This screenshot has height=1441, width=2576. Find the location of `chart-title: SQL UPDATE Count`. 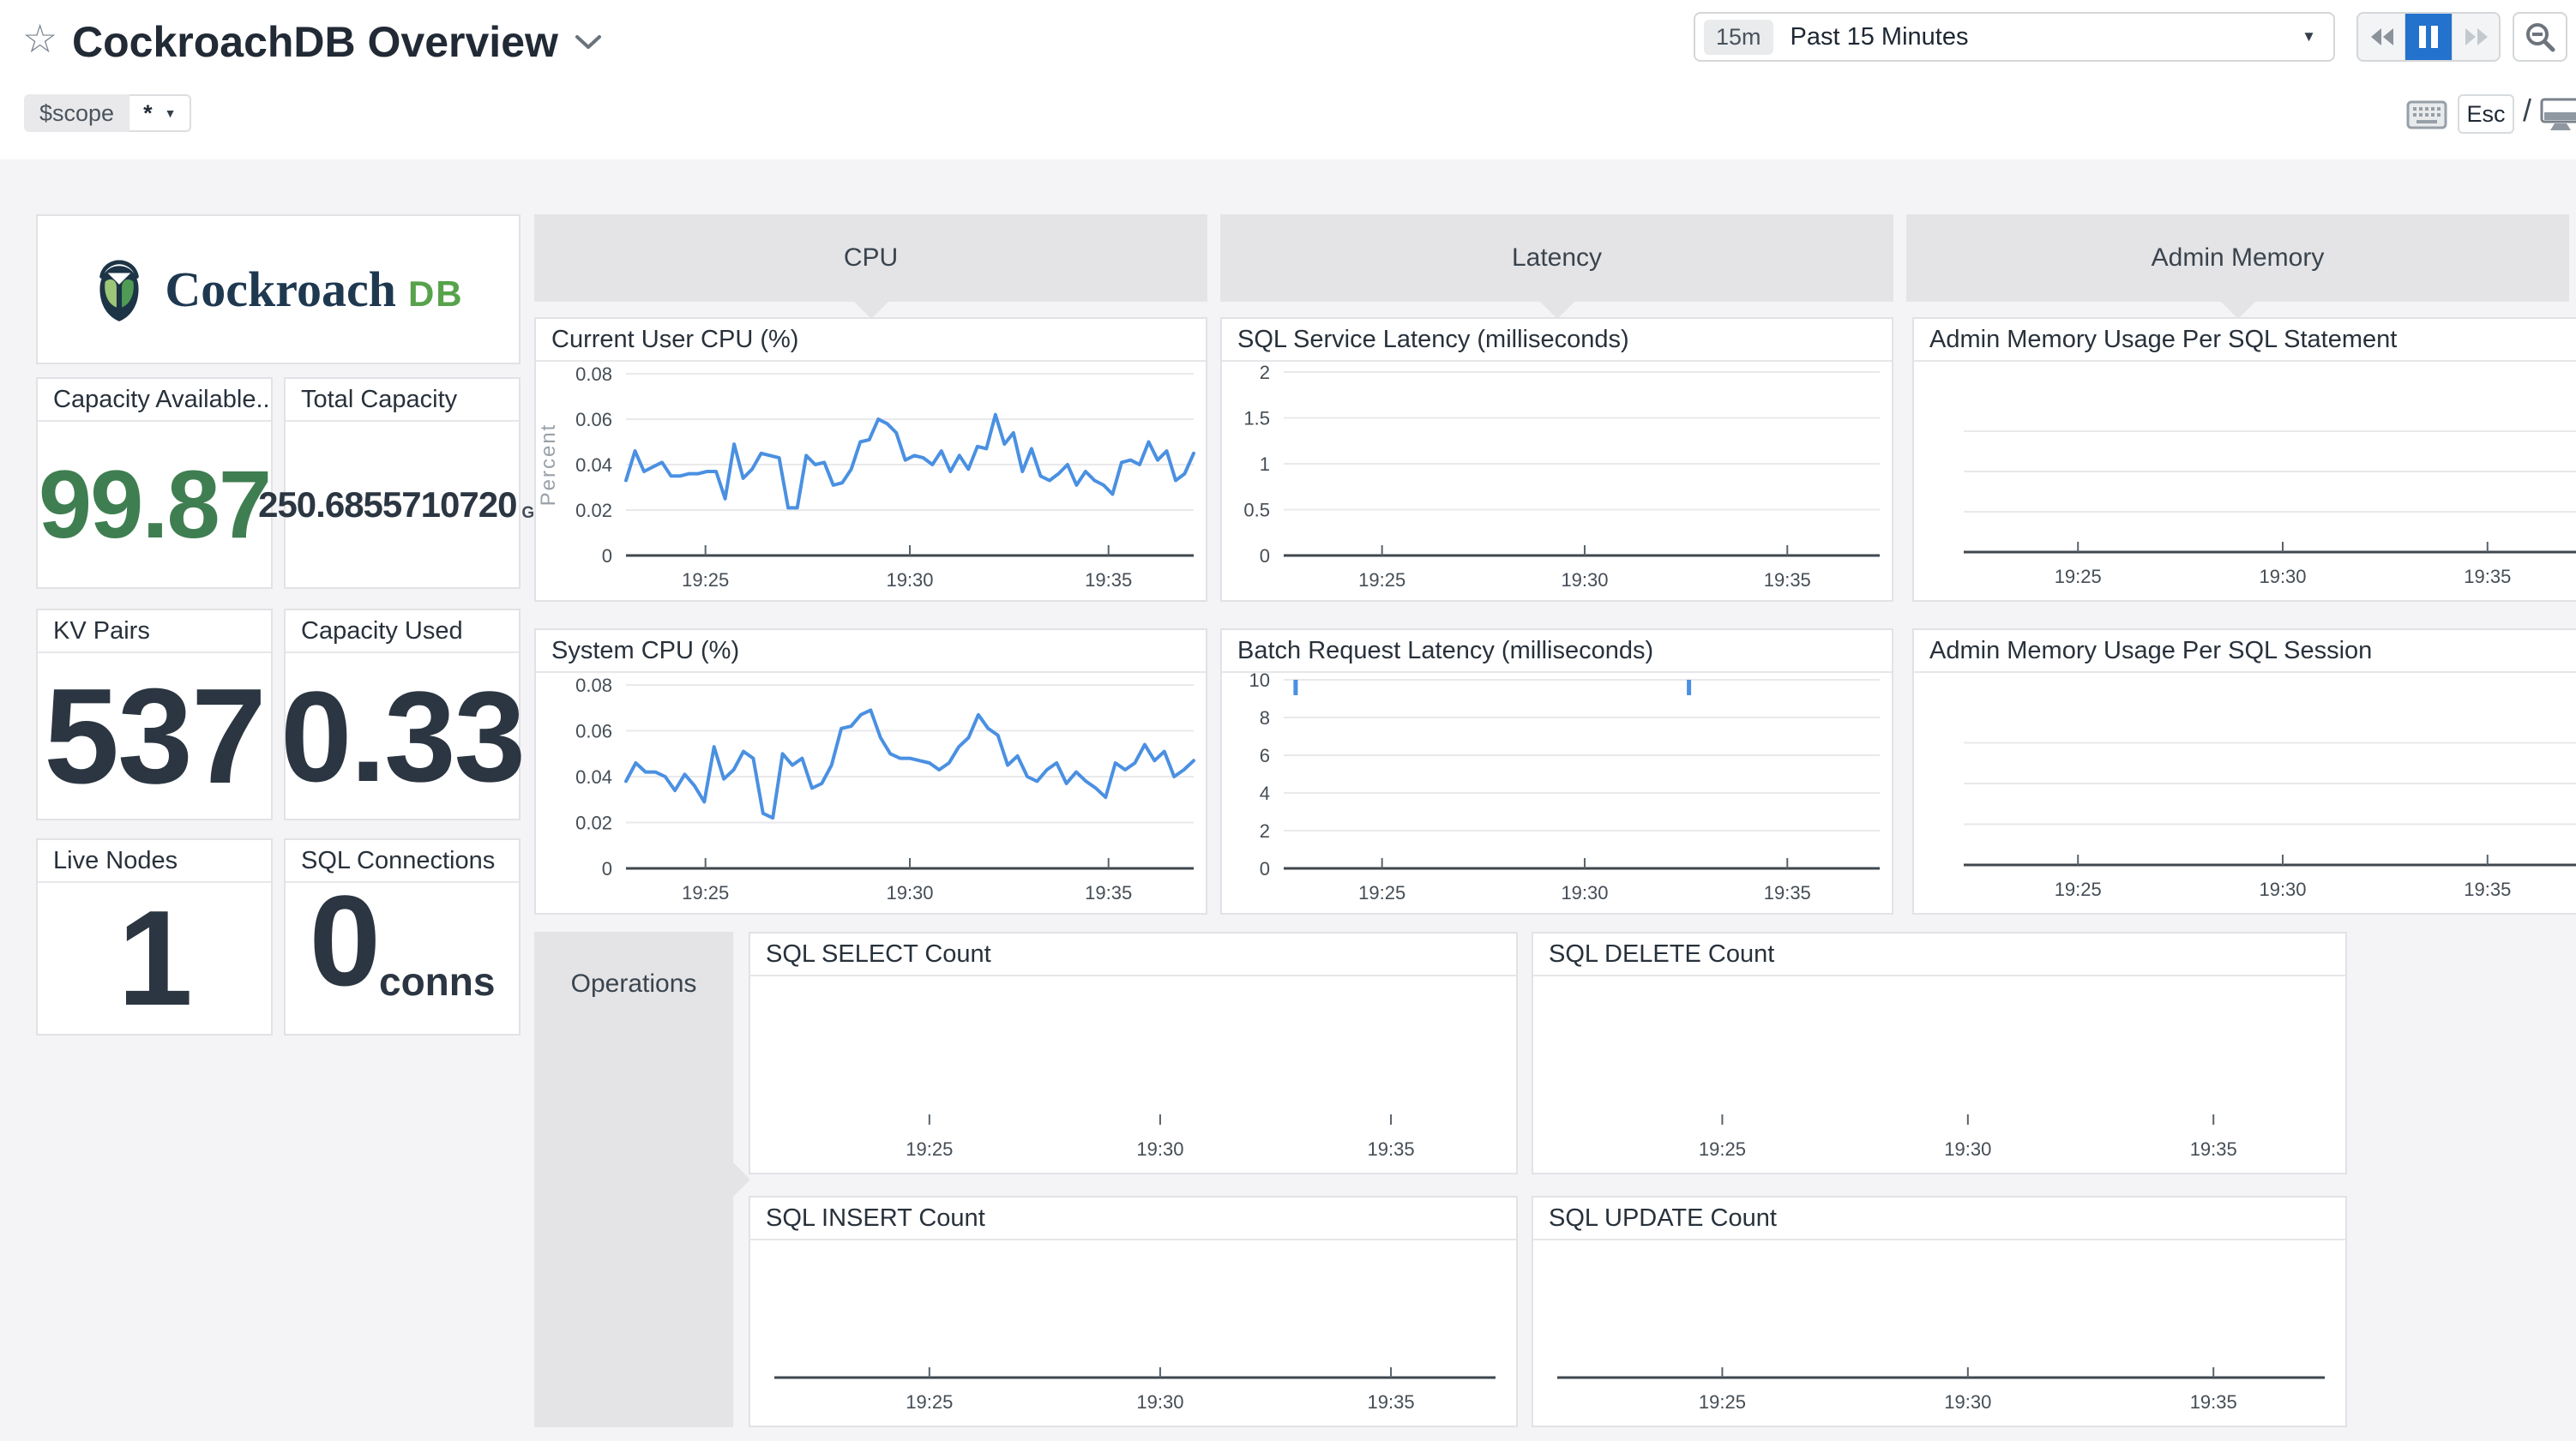

chart-title: SQL UPDATE Count is located at coordinates (1939, 1219).